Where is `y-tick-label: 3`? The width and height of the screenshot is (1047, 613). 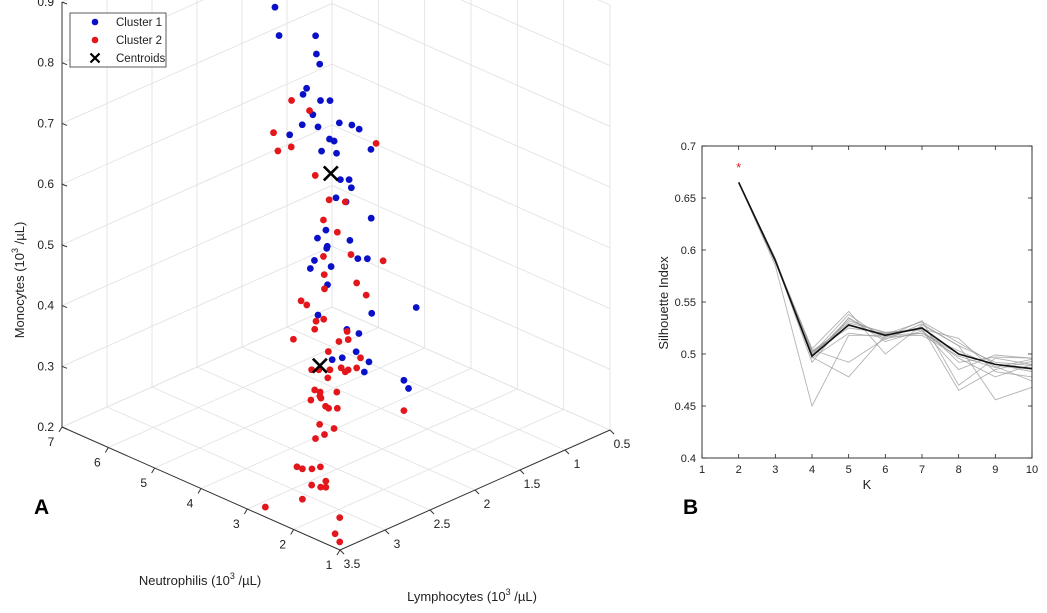
y-tick-label: 3 is located at coordinates (397, 544).